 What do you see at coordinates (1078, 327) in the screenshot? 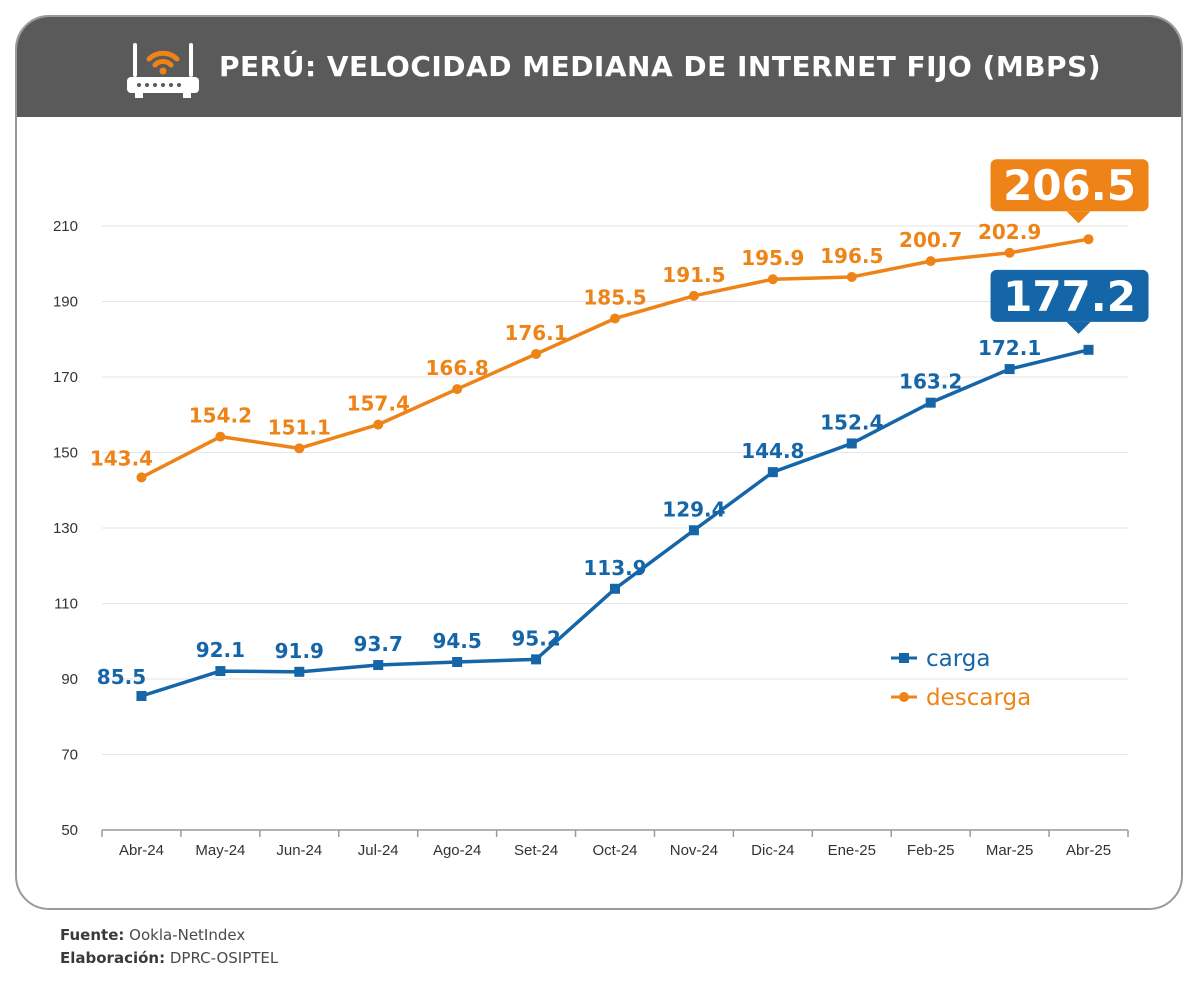
I see `callout-pointer-carga` at bounding box center [1078, 327].